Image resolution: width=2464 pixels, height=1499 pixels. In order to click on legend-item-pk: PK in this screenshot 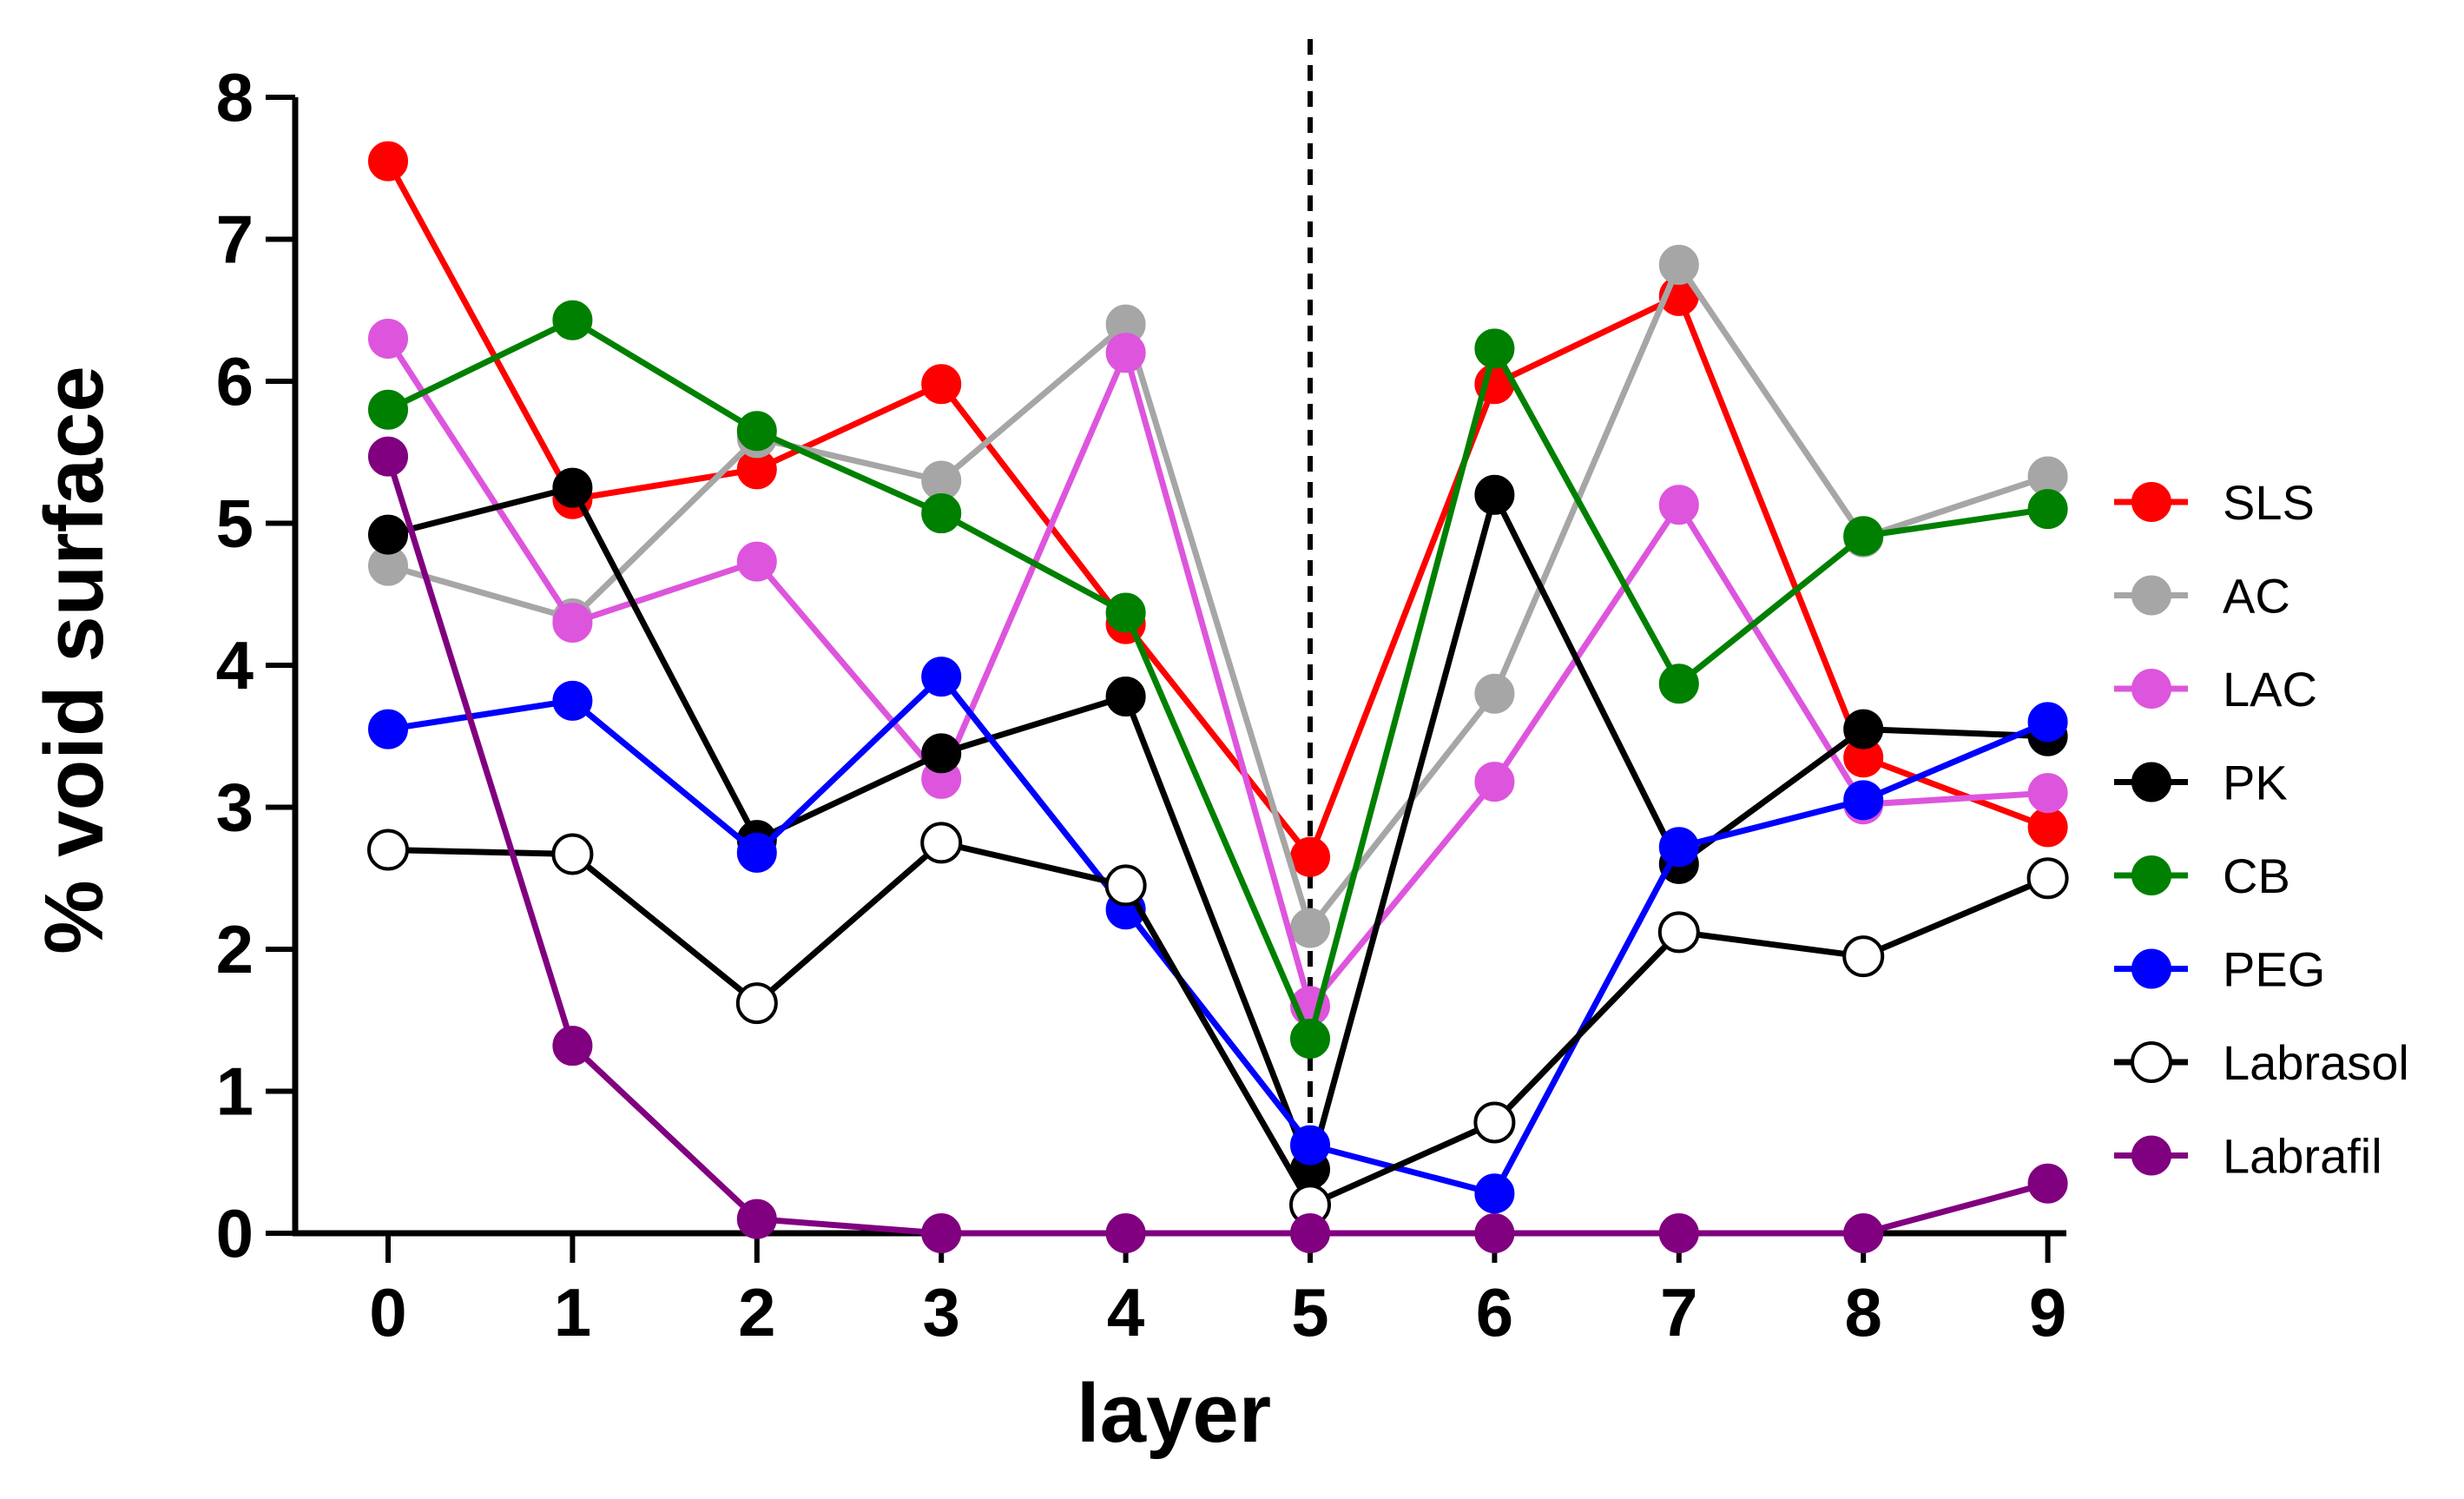, I will do `click(2201, 783)`.